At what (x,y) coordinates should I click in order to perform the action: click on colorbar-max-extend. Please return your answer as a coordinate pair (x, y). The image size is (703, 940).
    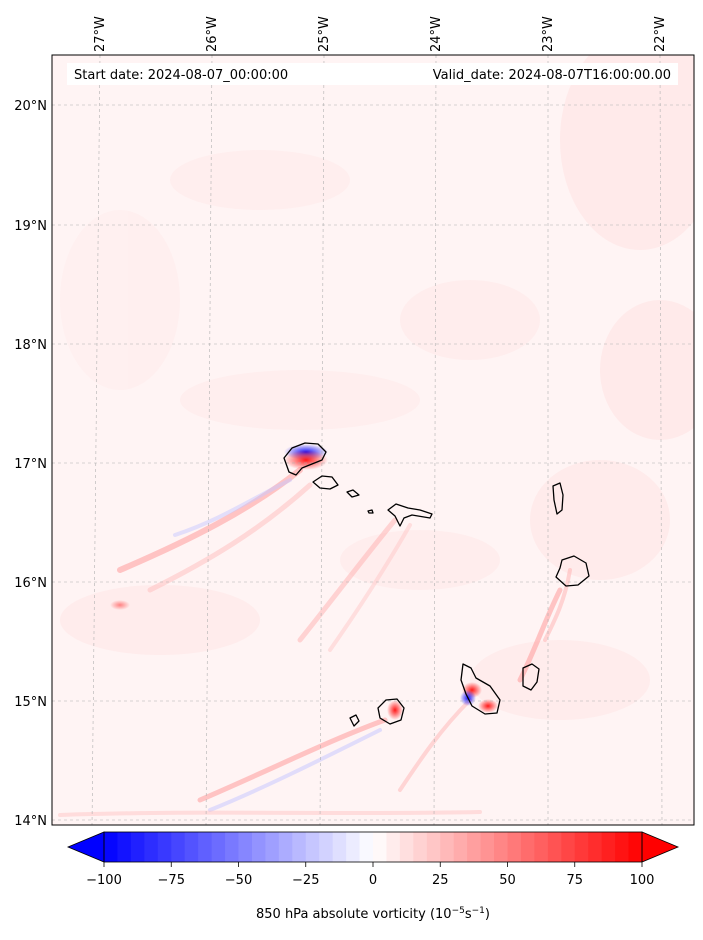
    Looking at the image, I should click on (660, 847).